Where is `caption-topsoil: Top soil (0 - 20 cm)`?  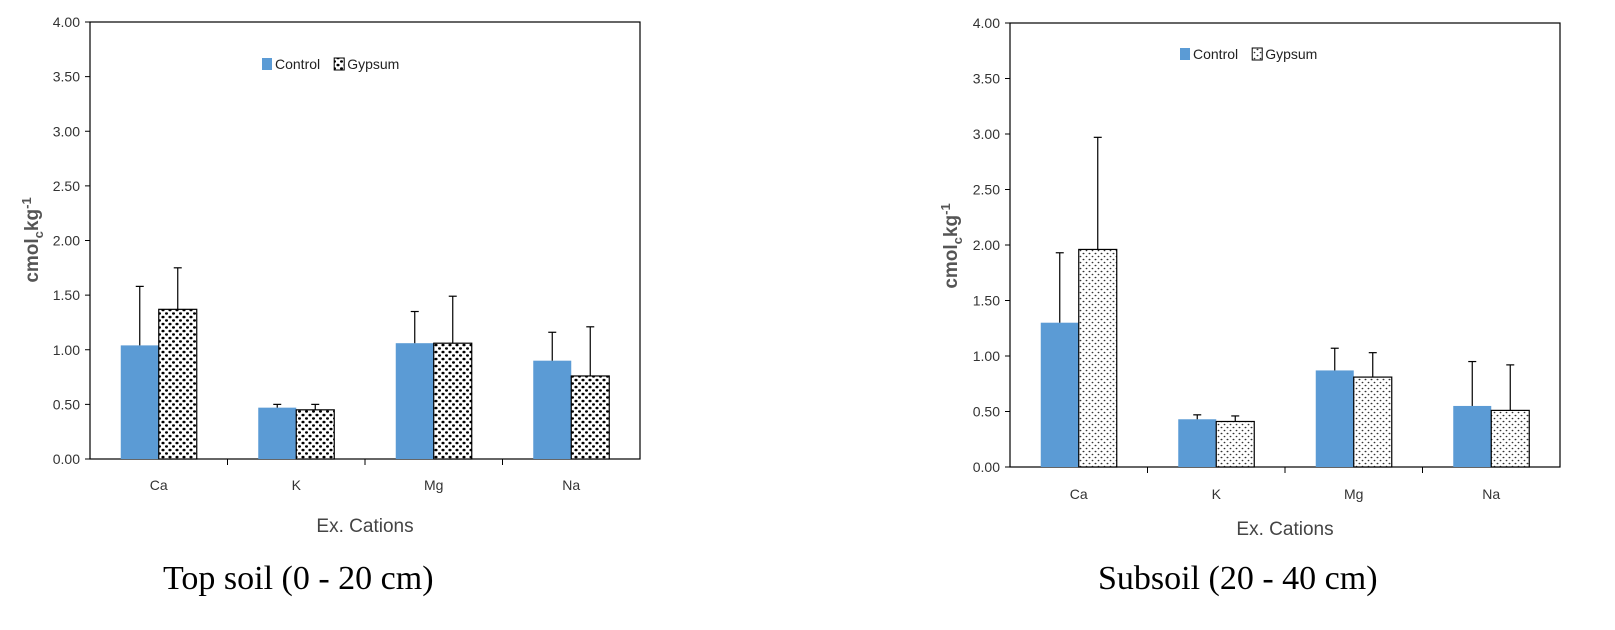 caption-topsoil: Top soil (0 - 20 cm) is located at coordinates (298, 578).